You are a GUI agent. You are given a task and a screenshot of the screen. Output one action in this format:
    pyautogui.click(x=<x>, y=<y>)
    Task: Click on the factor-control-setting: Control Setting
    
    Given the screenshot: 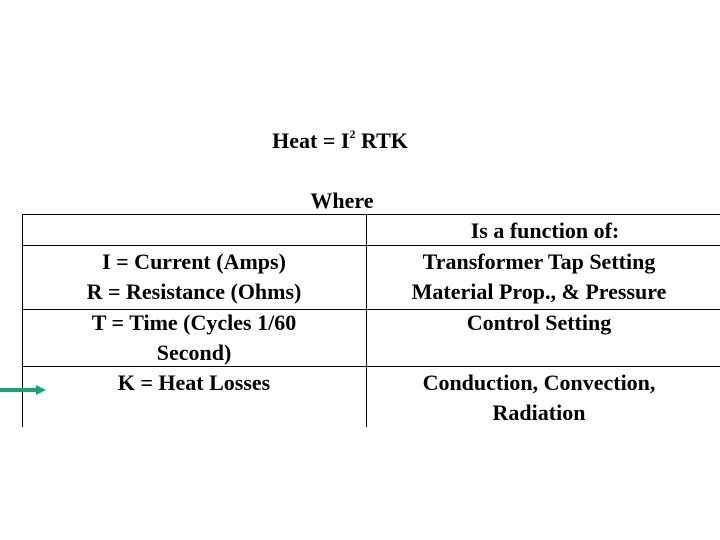 What is the action you would take?
    pyautogui.click(x=539, y=322)
    